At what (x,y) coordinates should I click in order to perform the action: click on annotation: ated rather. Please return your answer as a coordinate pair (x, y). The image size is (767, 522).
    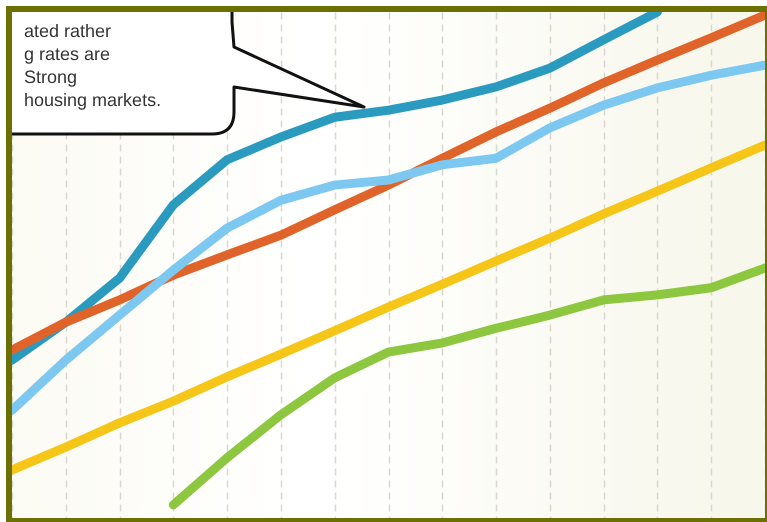
    Looking at the image, I should click on (68, 31).